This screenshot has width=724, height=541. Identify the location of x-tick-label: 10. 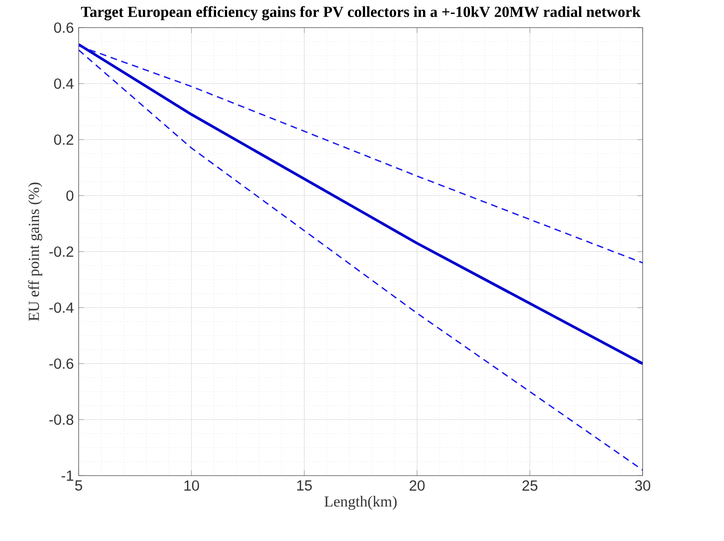
(192, 485).